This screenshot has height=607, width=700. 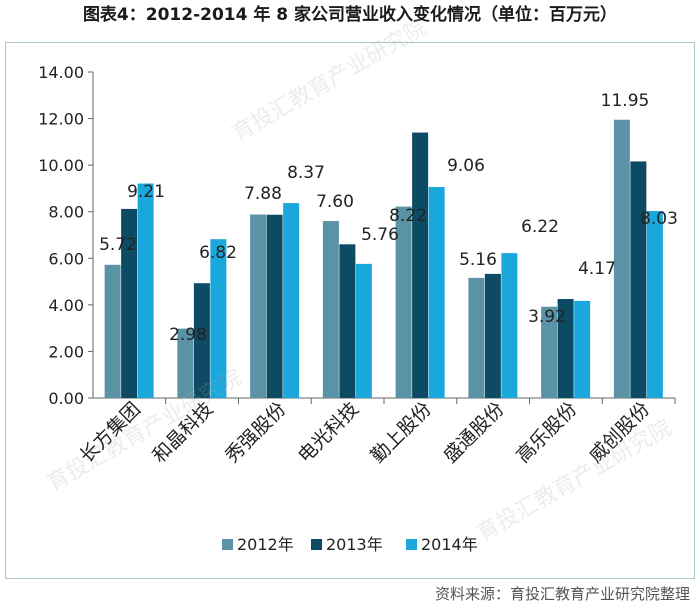 What do you see at coordinates (350, 15) in the screenshot?
I see `chart-title: 图表4：2012-2014 年 8 家公司营业收入变化情况（单位：百万元）` at bounding box center [350, 15].